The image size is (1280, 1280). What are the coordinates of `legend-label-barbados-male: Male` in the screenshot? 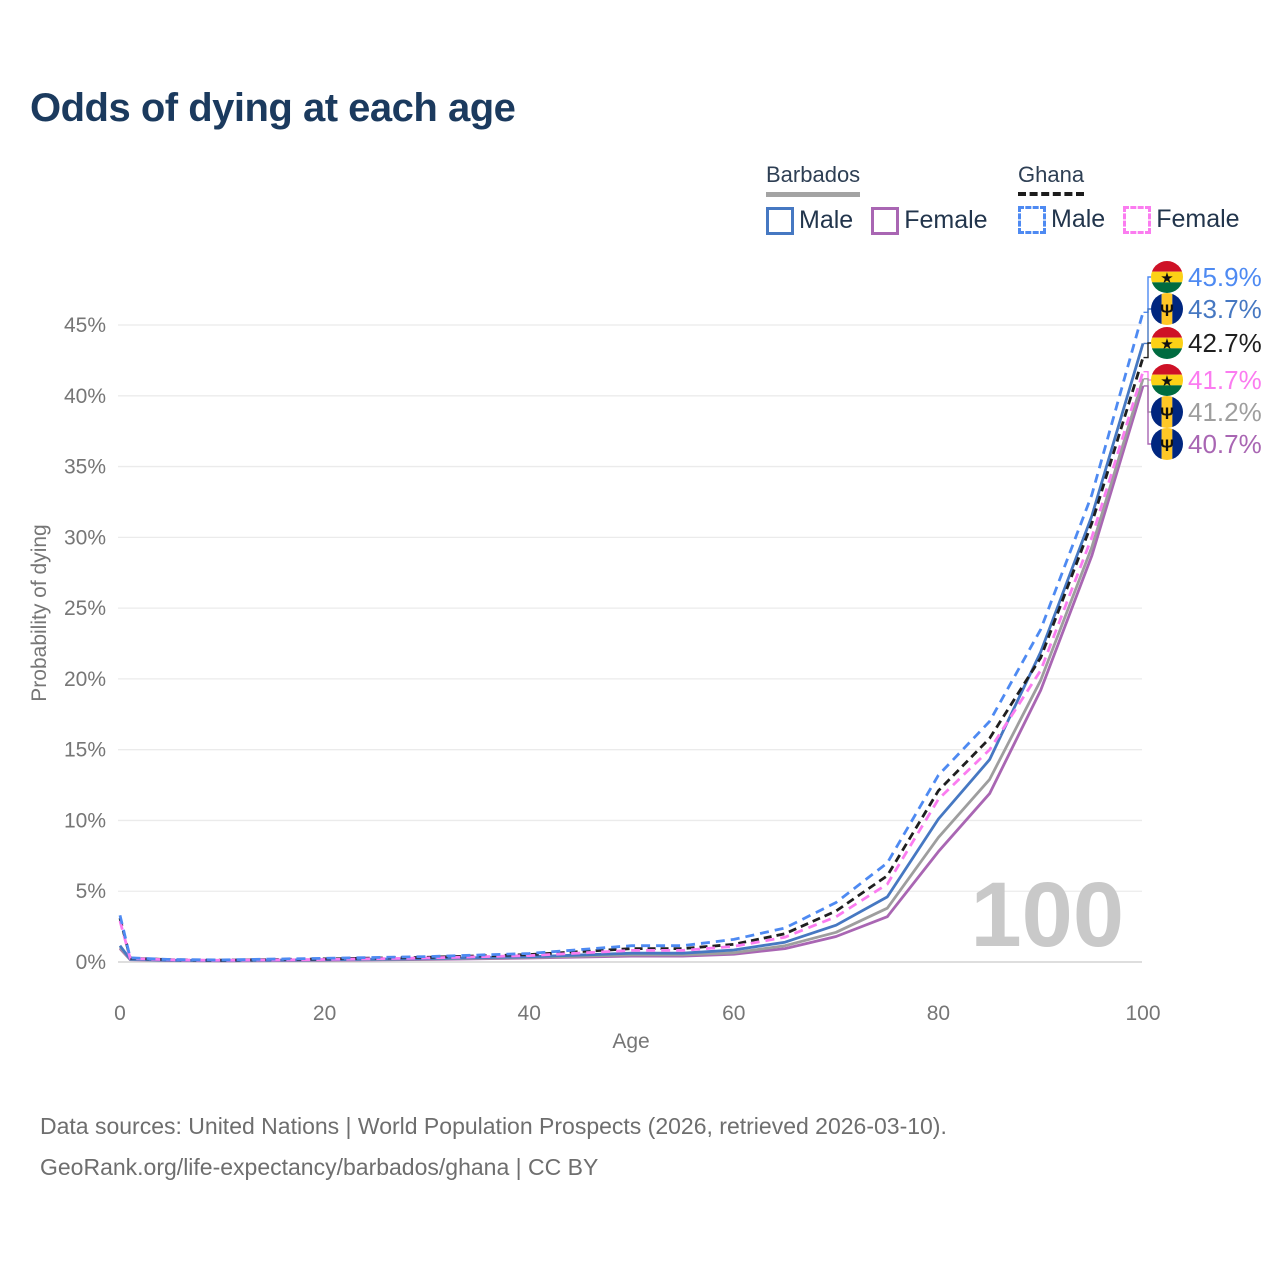 It's located at (826, 220).